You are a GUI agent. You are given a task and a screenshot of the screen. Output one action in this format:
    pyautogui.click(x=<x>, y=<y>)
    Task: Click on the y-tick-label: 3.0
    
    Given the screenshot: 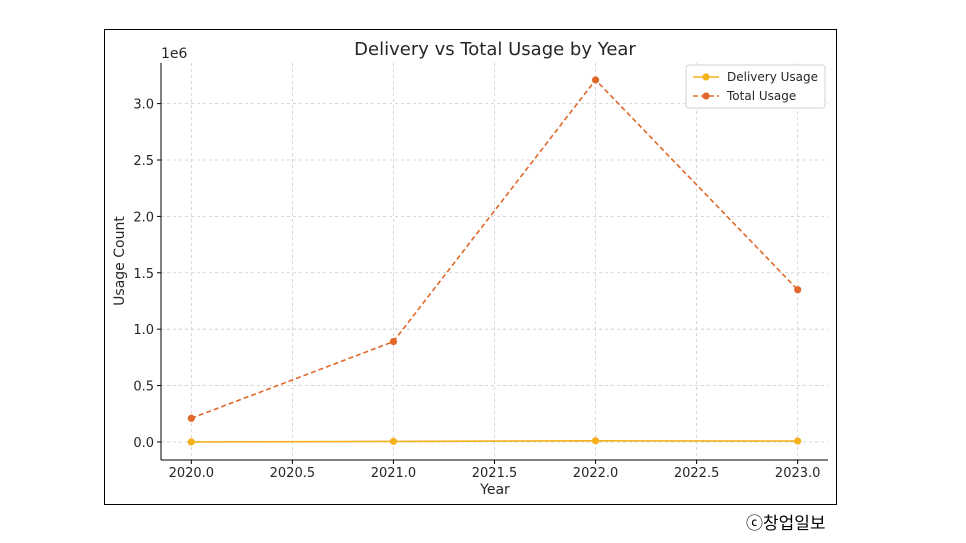 What is the action you would take?
    pyautogui.click(x=143, y=105)
    